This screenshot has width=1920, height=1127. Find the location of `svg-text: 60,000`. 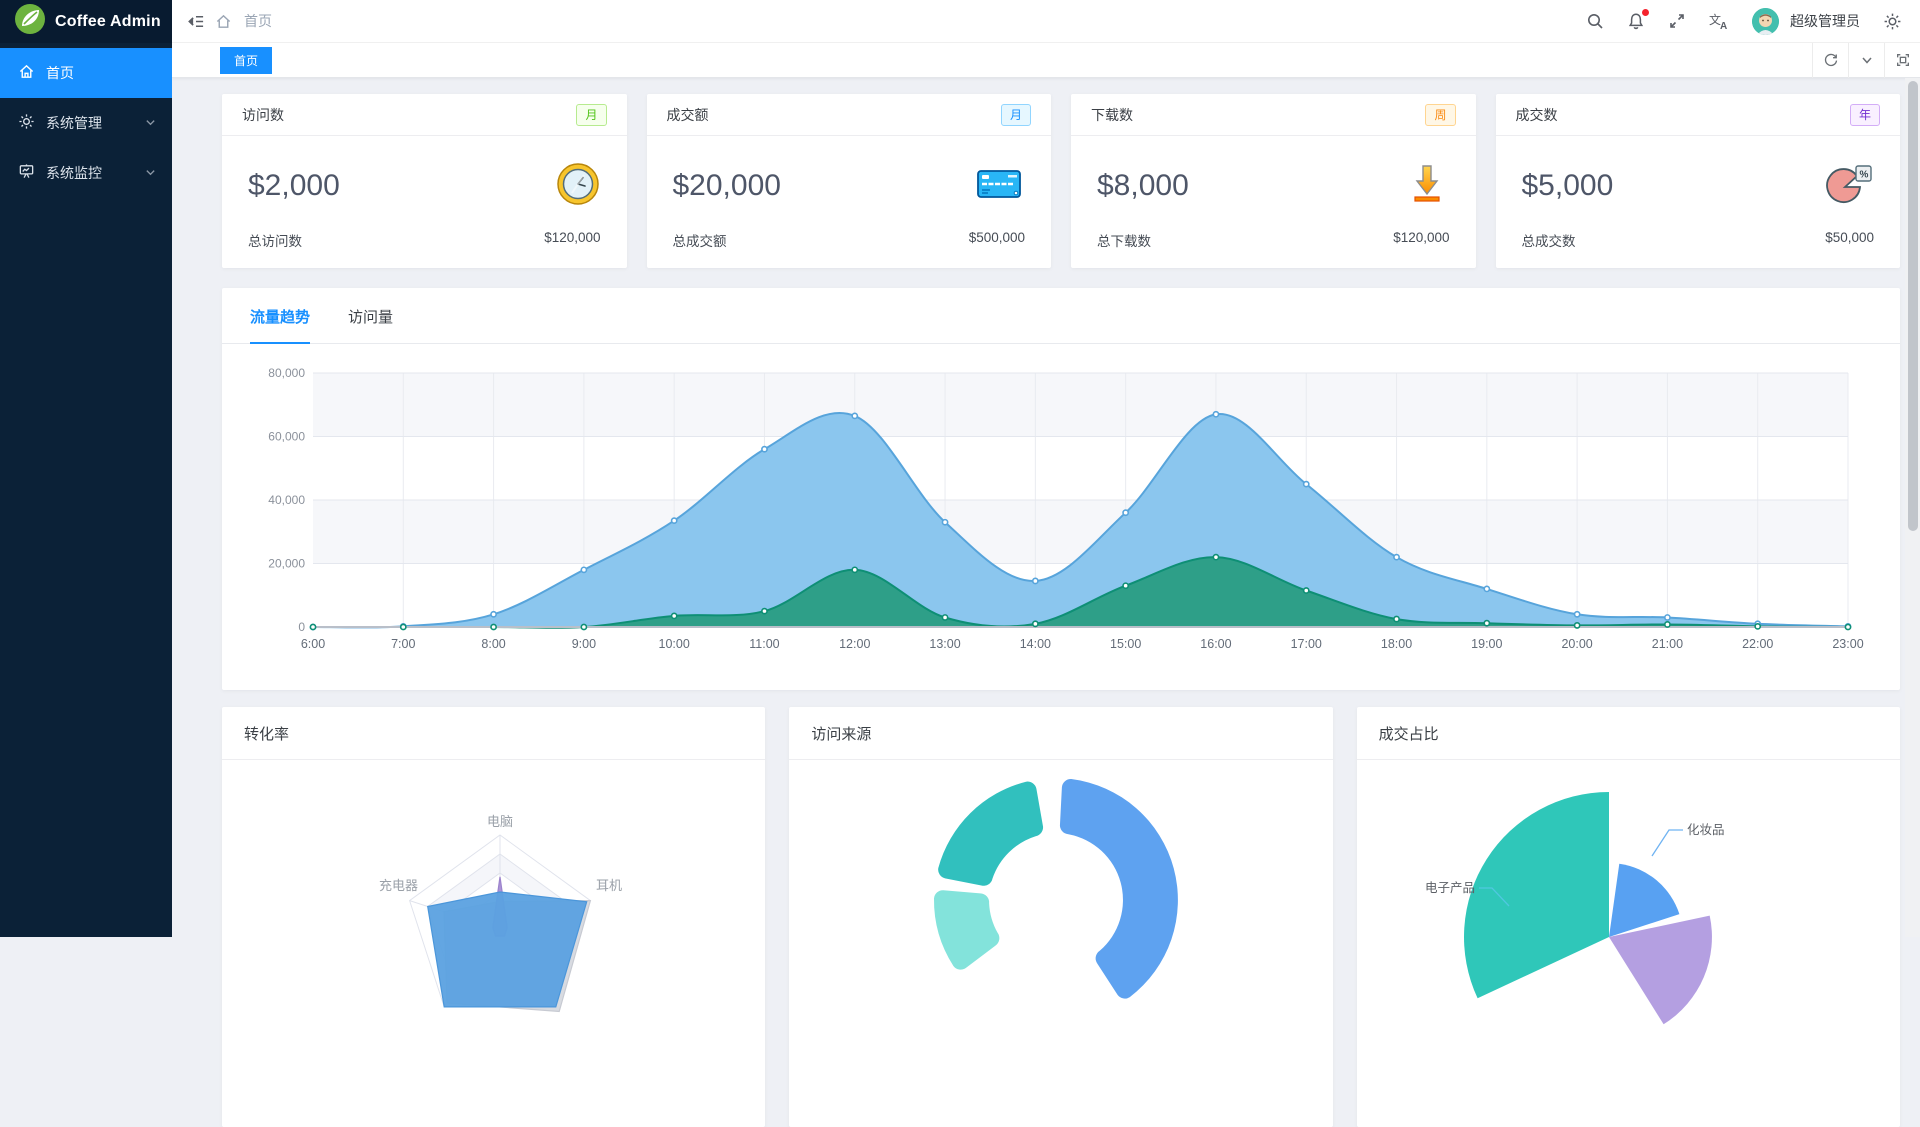

svg-text: 60,000 is located at coordinates (286, 437).